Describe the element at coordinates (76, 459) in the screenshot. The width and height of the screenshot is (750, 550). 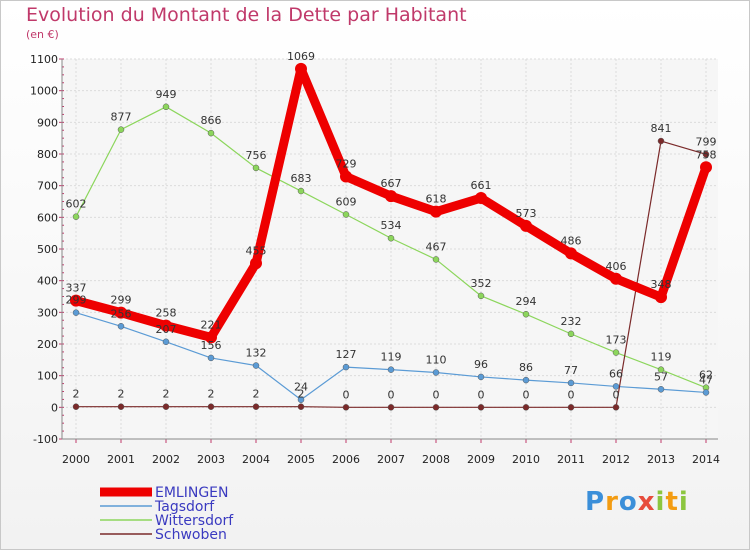
I see `x-tick-label: 2000` at that location.